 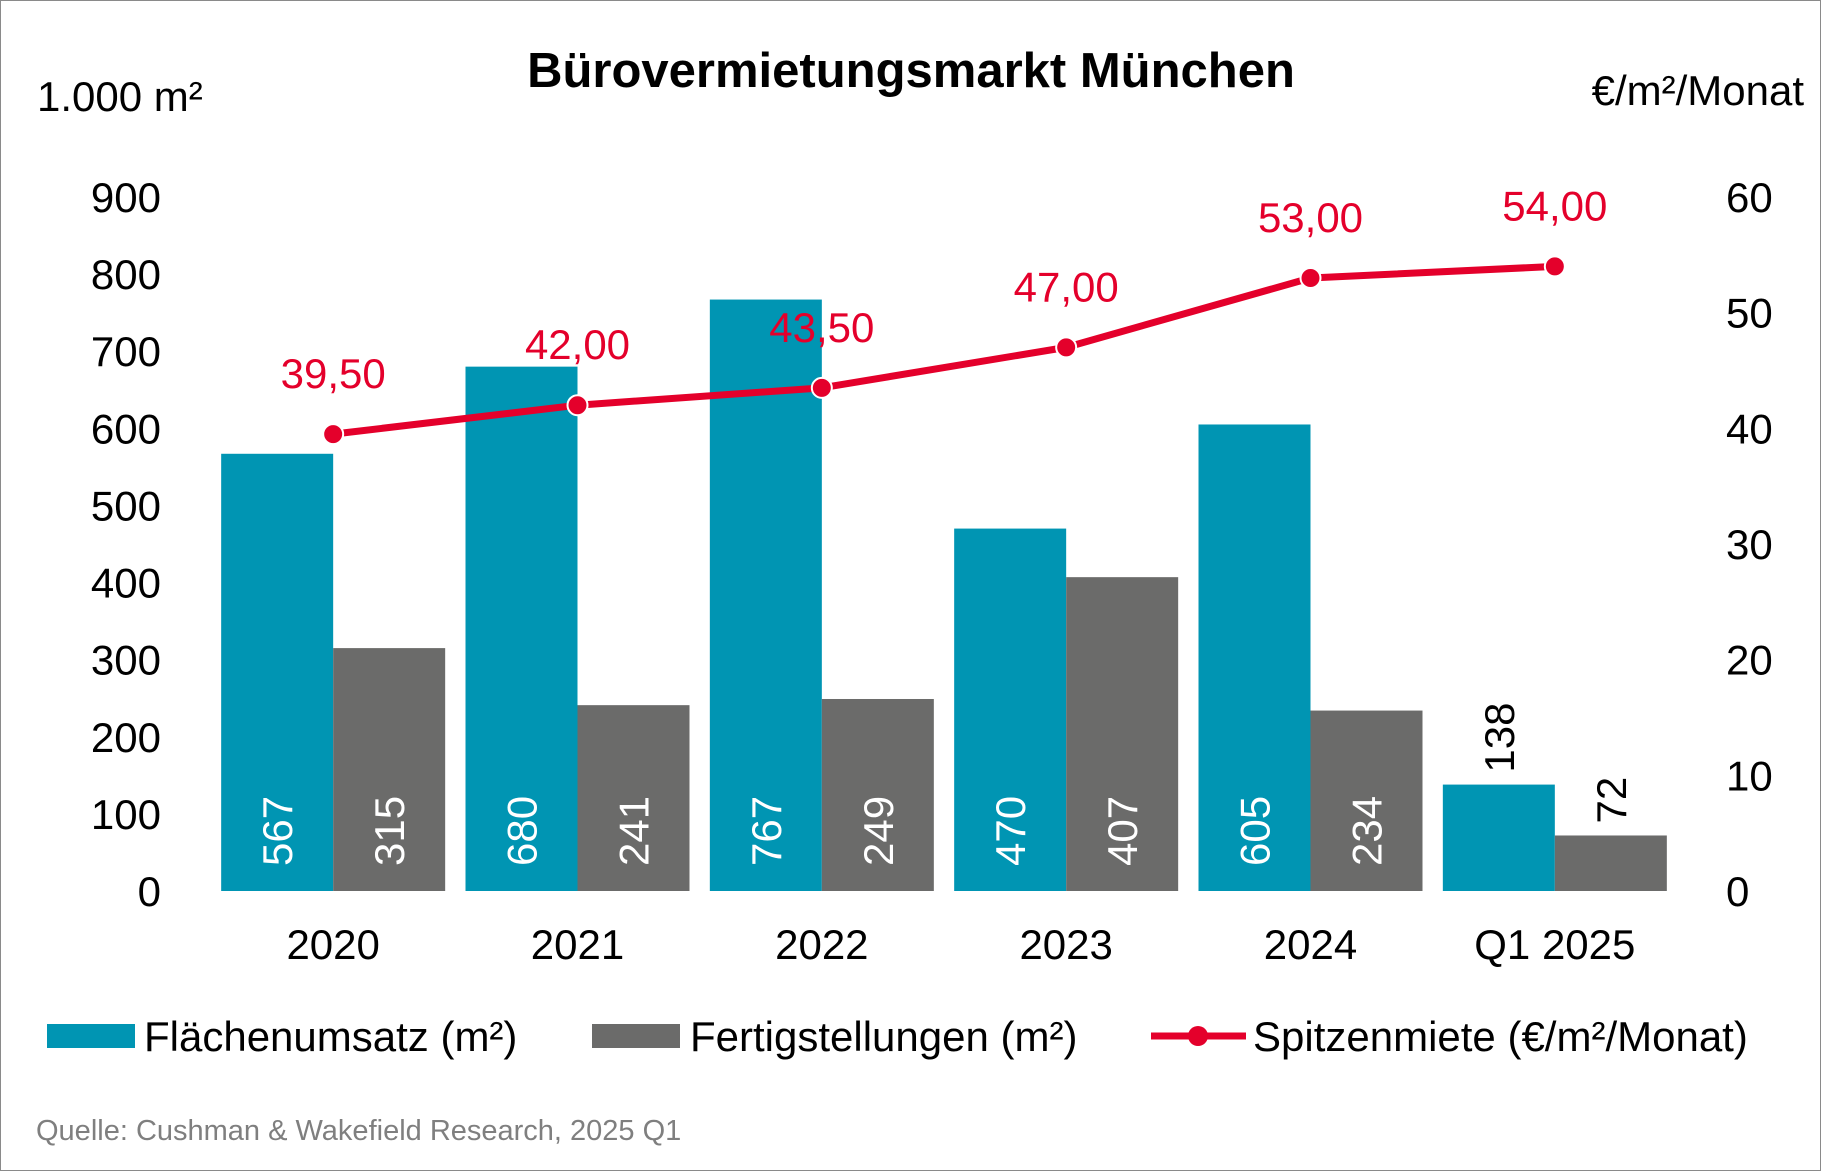 What do you see at coordinates (126, 274) in the screenshot?
I see `y-left-tick-label: 800` at bounding box center [126, 274].